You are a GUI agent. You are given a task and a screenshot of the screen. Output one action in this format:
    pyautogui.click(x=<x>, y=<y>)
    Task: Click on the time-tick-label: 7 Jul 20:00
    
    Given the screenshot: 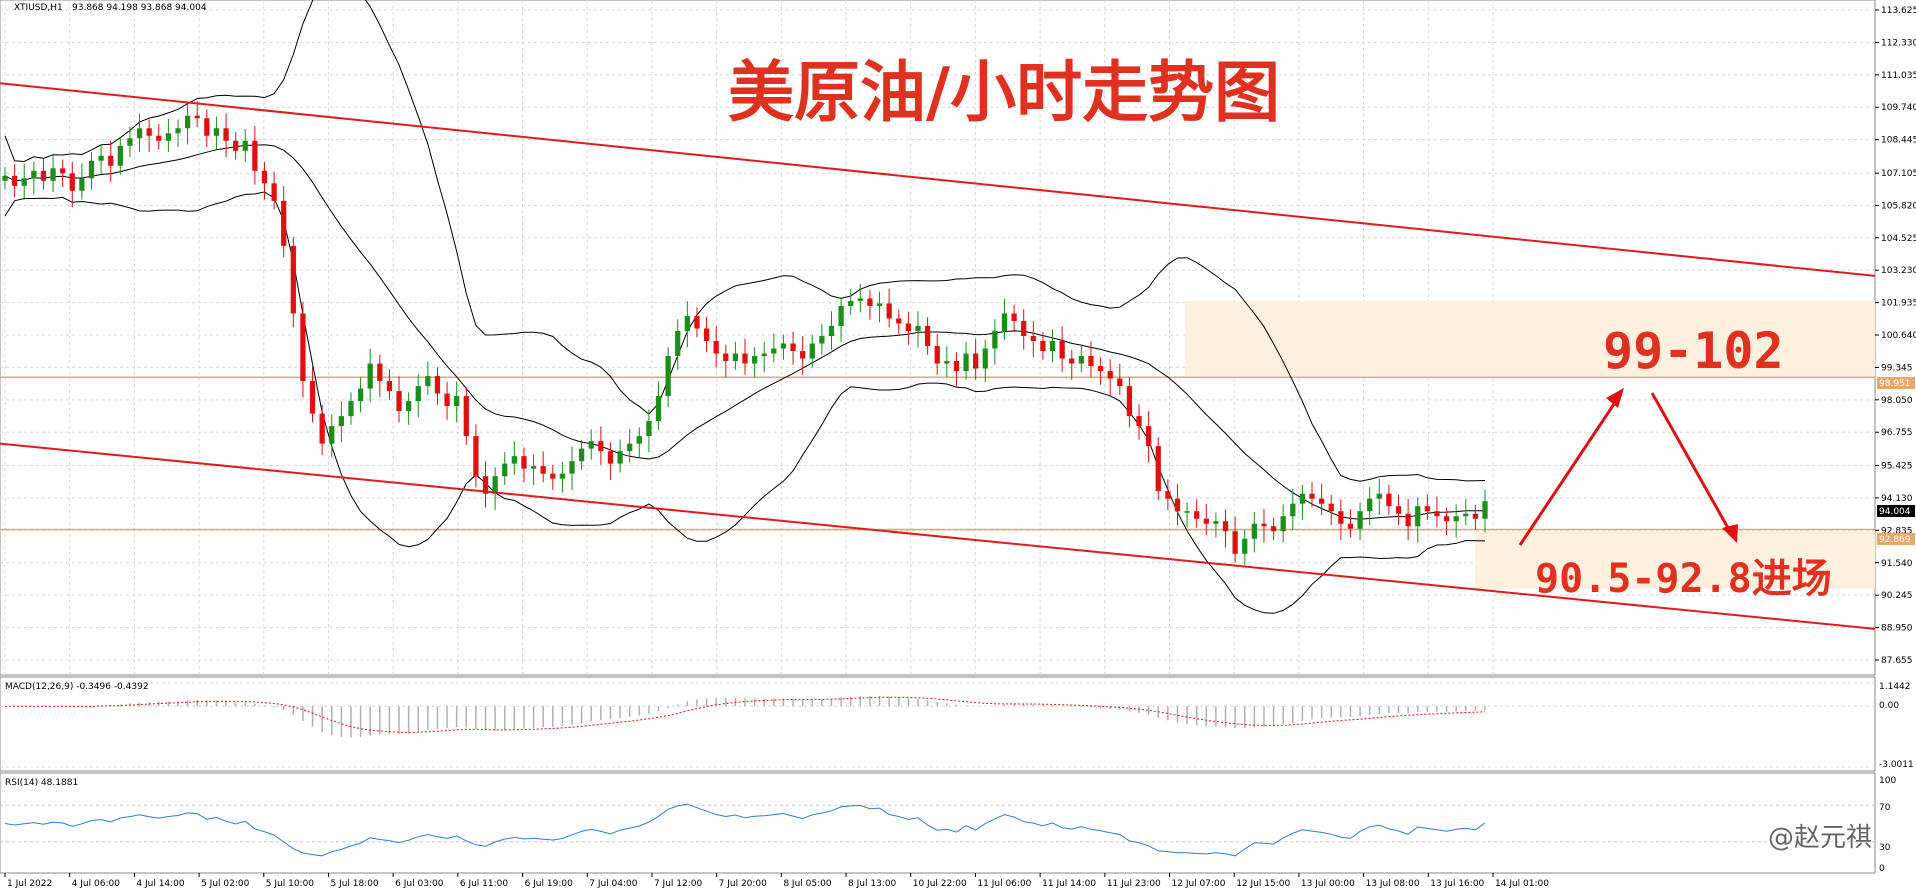 What is the action you would take?
    pyautogui.click(x=743, y=884)
    